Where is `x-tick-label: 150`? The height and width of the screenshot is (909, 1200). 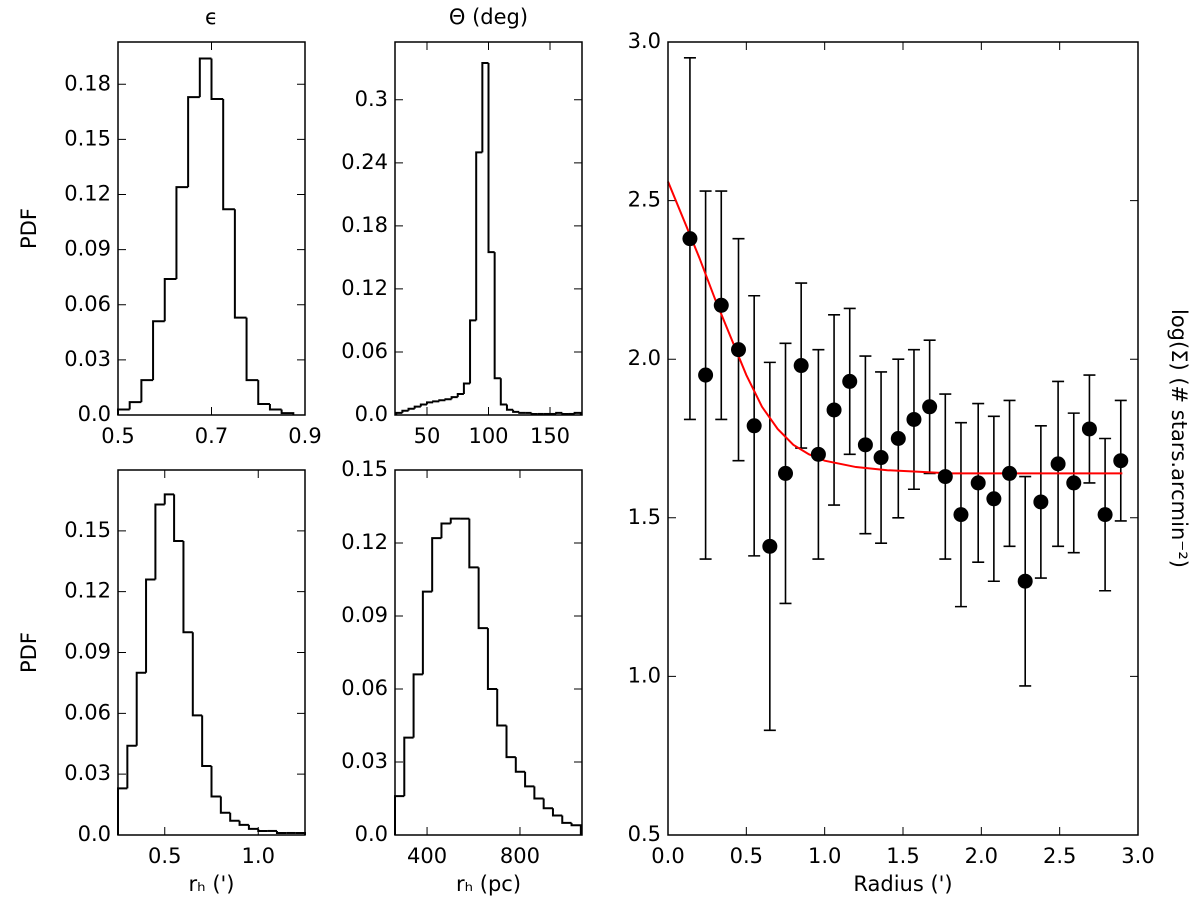
x-tick-label: 150 is located at coordinates (550, 436).